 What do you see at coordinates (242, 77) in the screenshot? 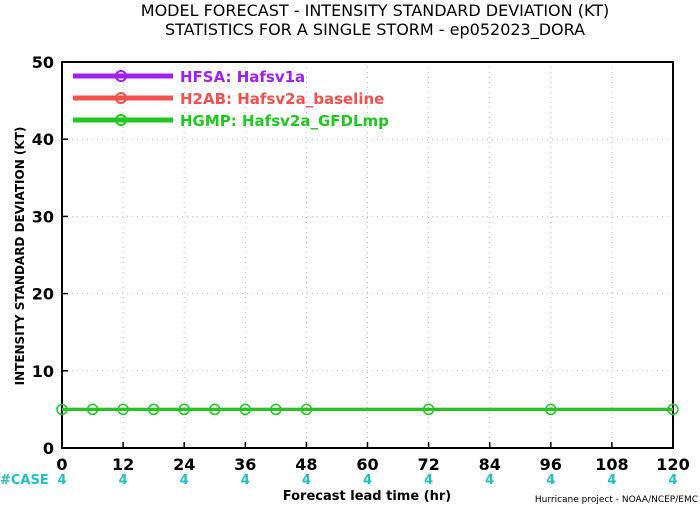
I see `legend-label: HFSA: Hafsv1a` at bounding box center [242, 77].